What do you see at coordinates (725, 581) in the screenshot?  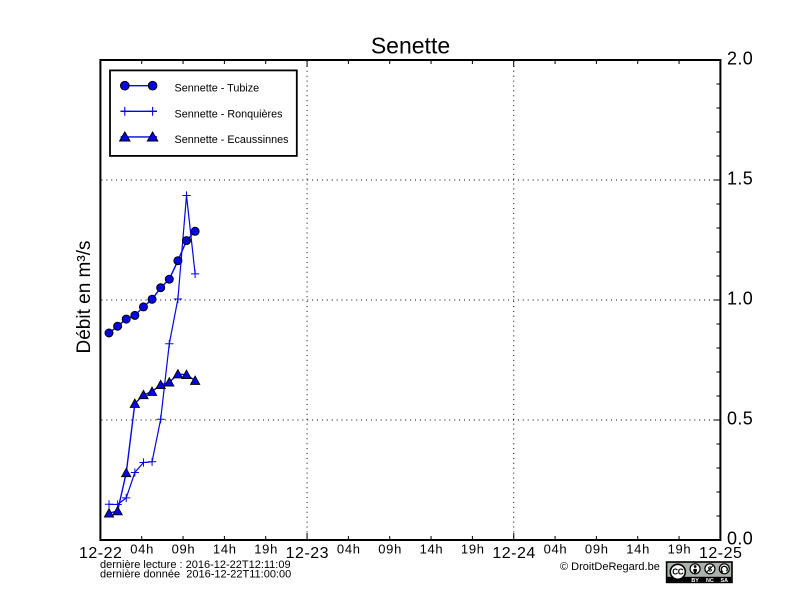 I see `svg-text: SA` at bounding box center [725, 581].